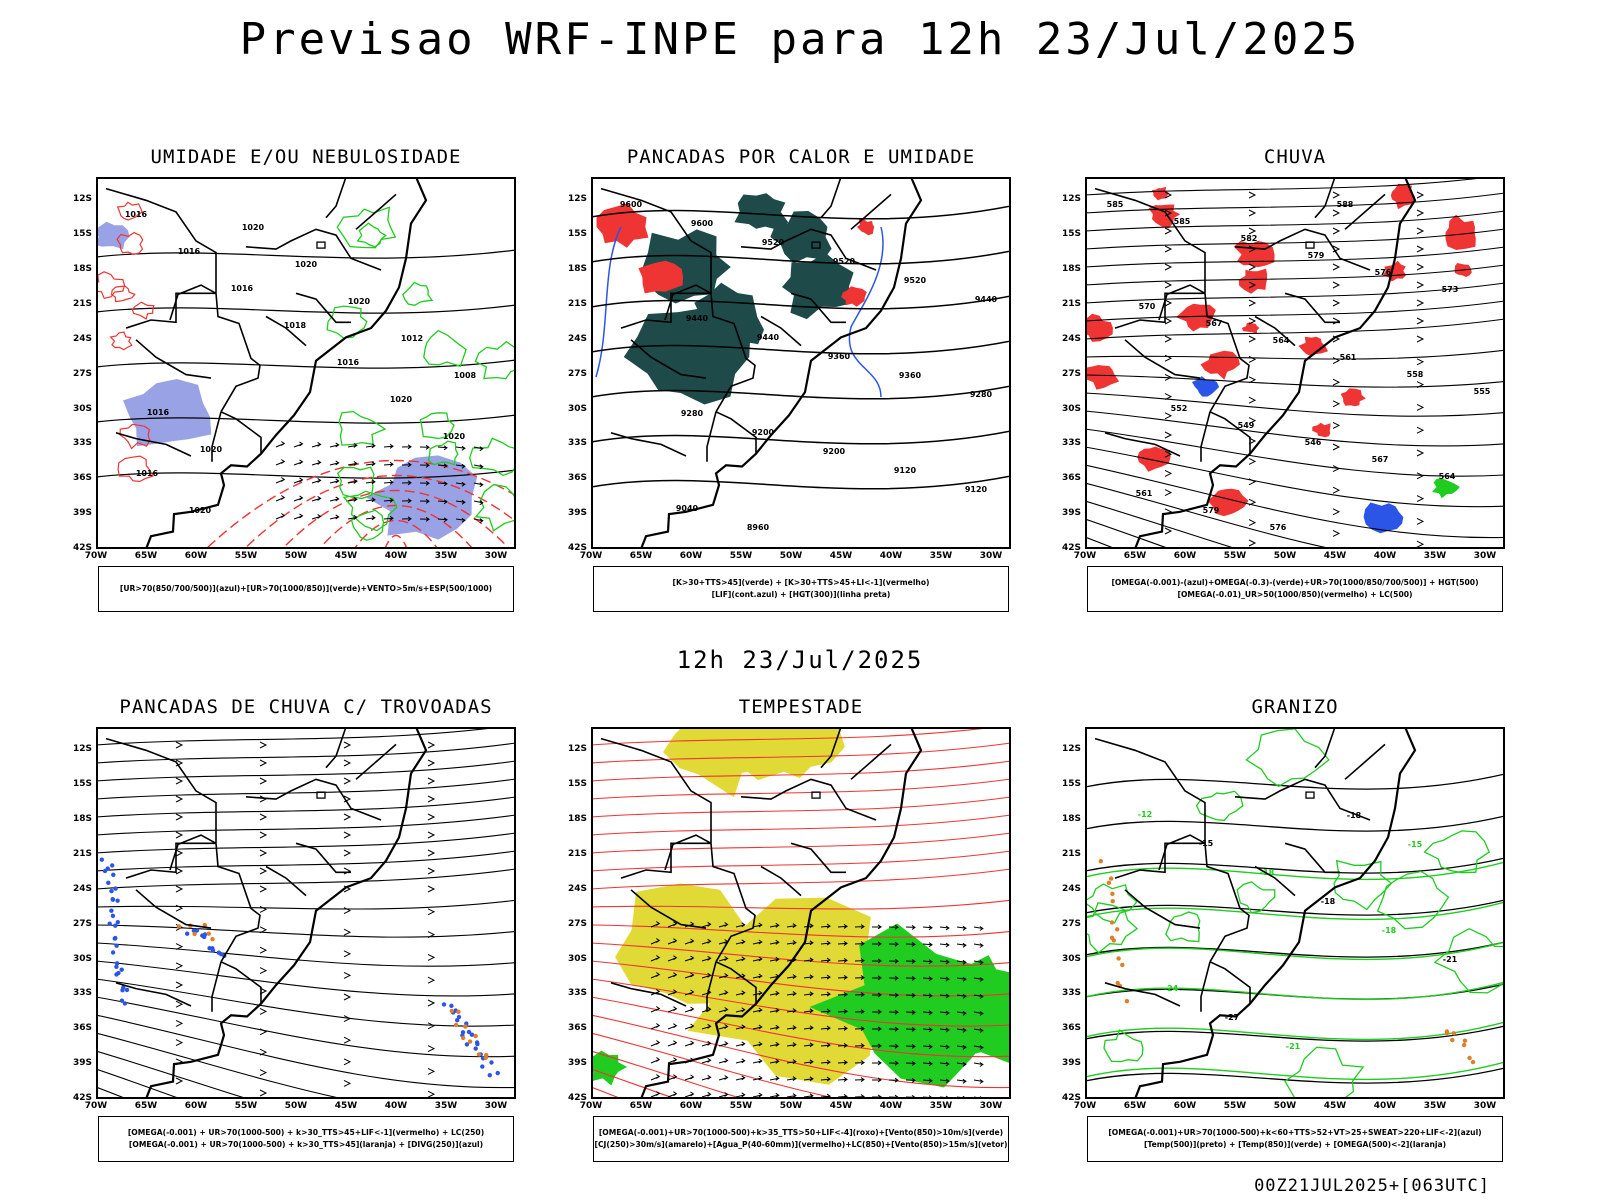 The image size is (1600, 1200). Describe the element at coordinates (379, 511) in the screenshot. I see `thickness-contour` at that location.